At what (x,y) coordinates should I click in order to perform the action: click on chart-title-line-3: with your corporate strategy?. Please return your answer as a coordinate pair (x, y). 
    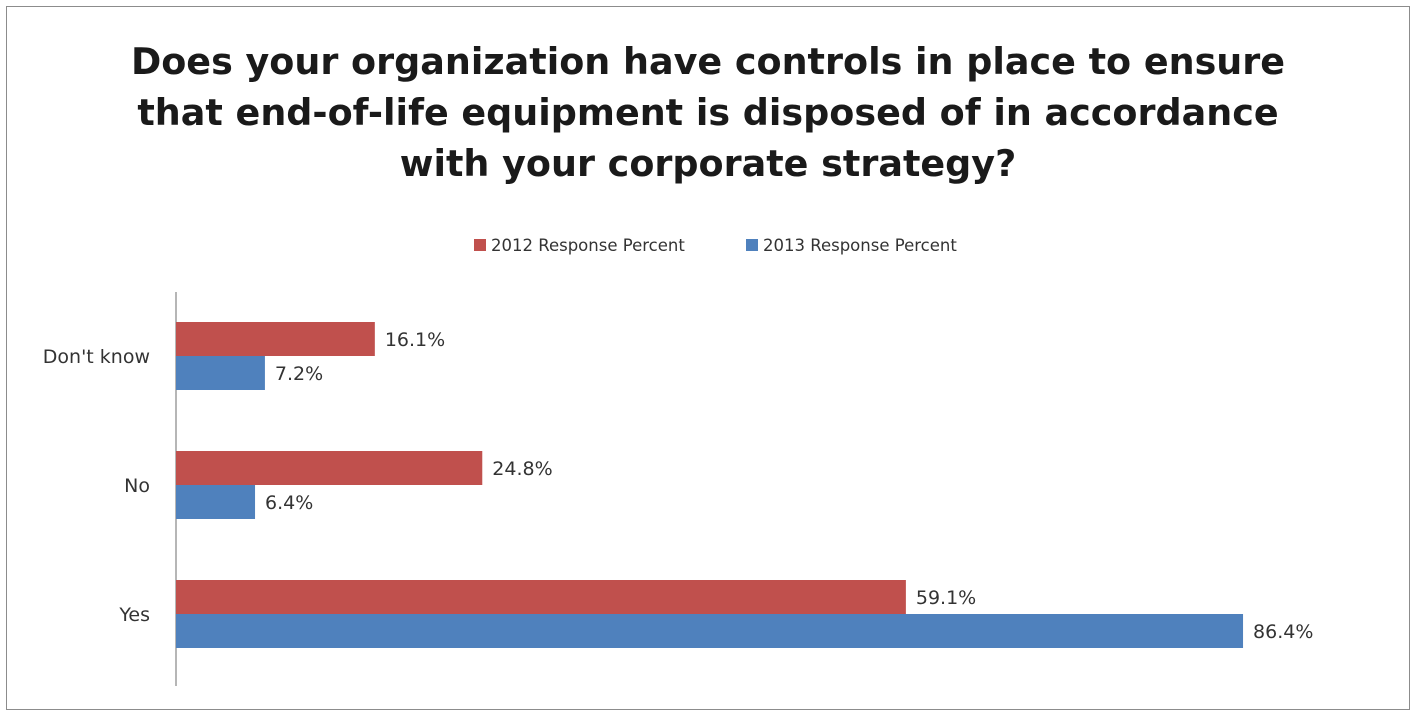
    Looking at the image, I should click on (708, 163).